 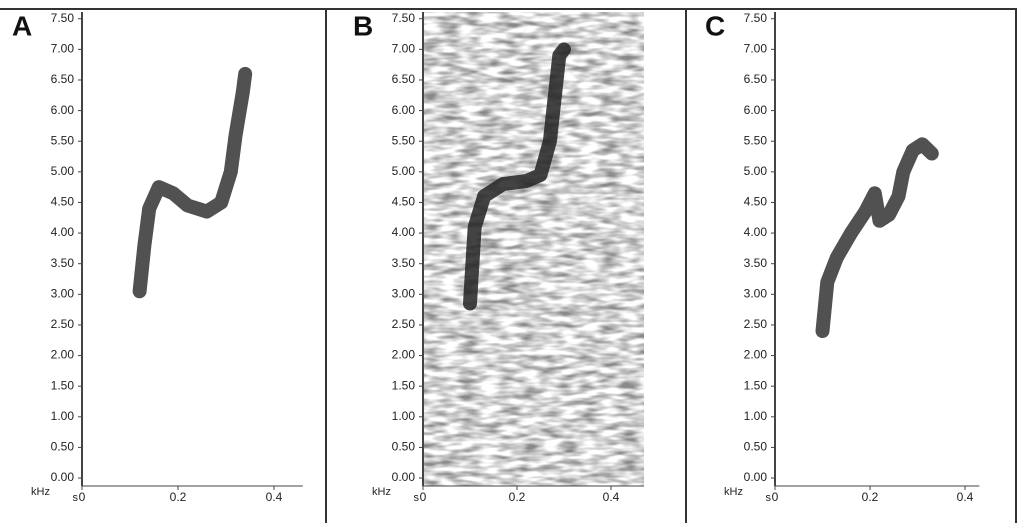 I want to click on panel-label: C, so click(x=715, y=25).